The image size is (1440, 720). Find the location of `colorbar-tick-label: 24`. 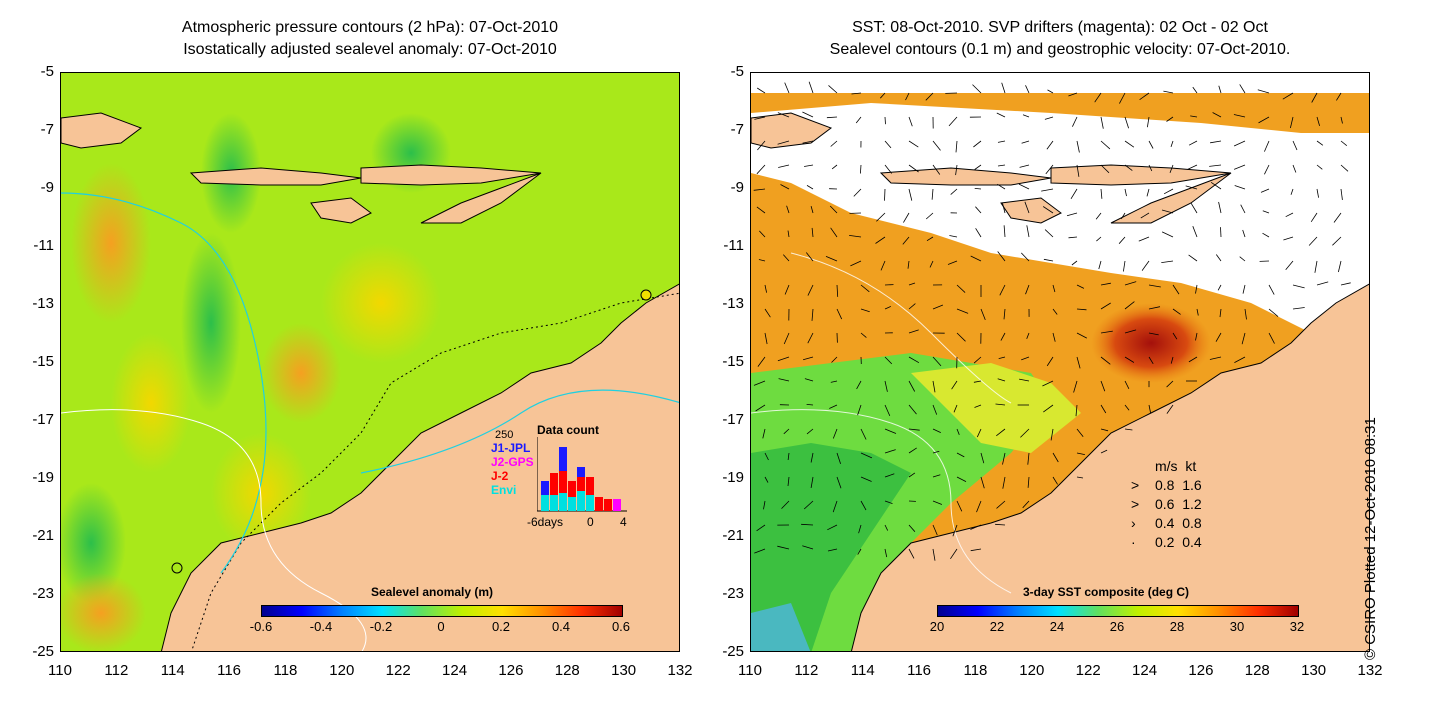

colorbar-tick-label: 24 is located at coordinates (1057, 626).